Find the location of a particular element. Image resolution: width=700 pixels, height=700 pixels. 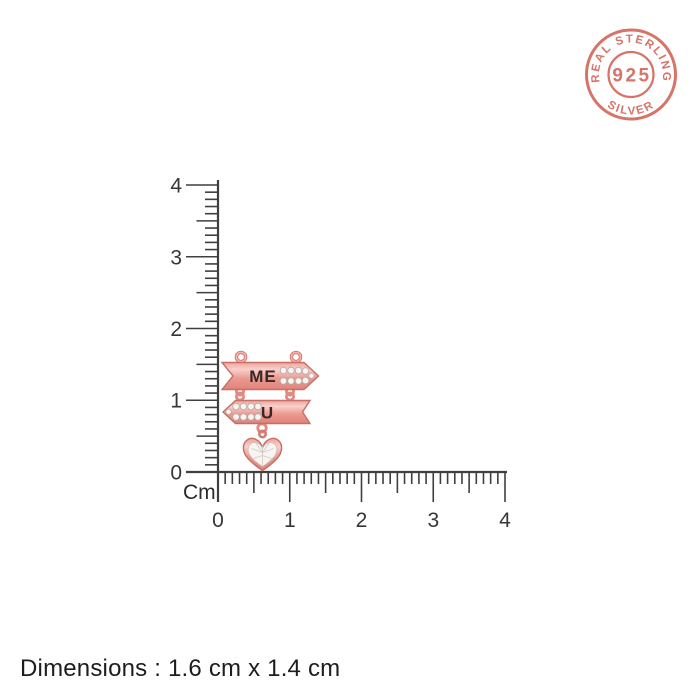

h-label-2: 2 is located at coordinates (362, 520).